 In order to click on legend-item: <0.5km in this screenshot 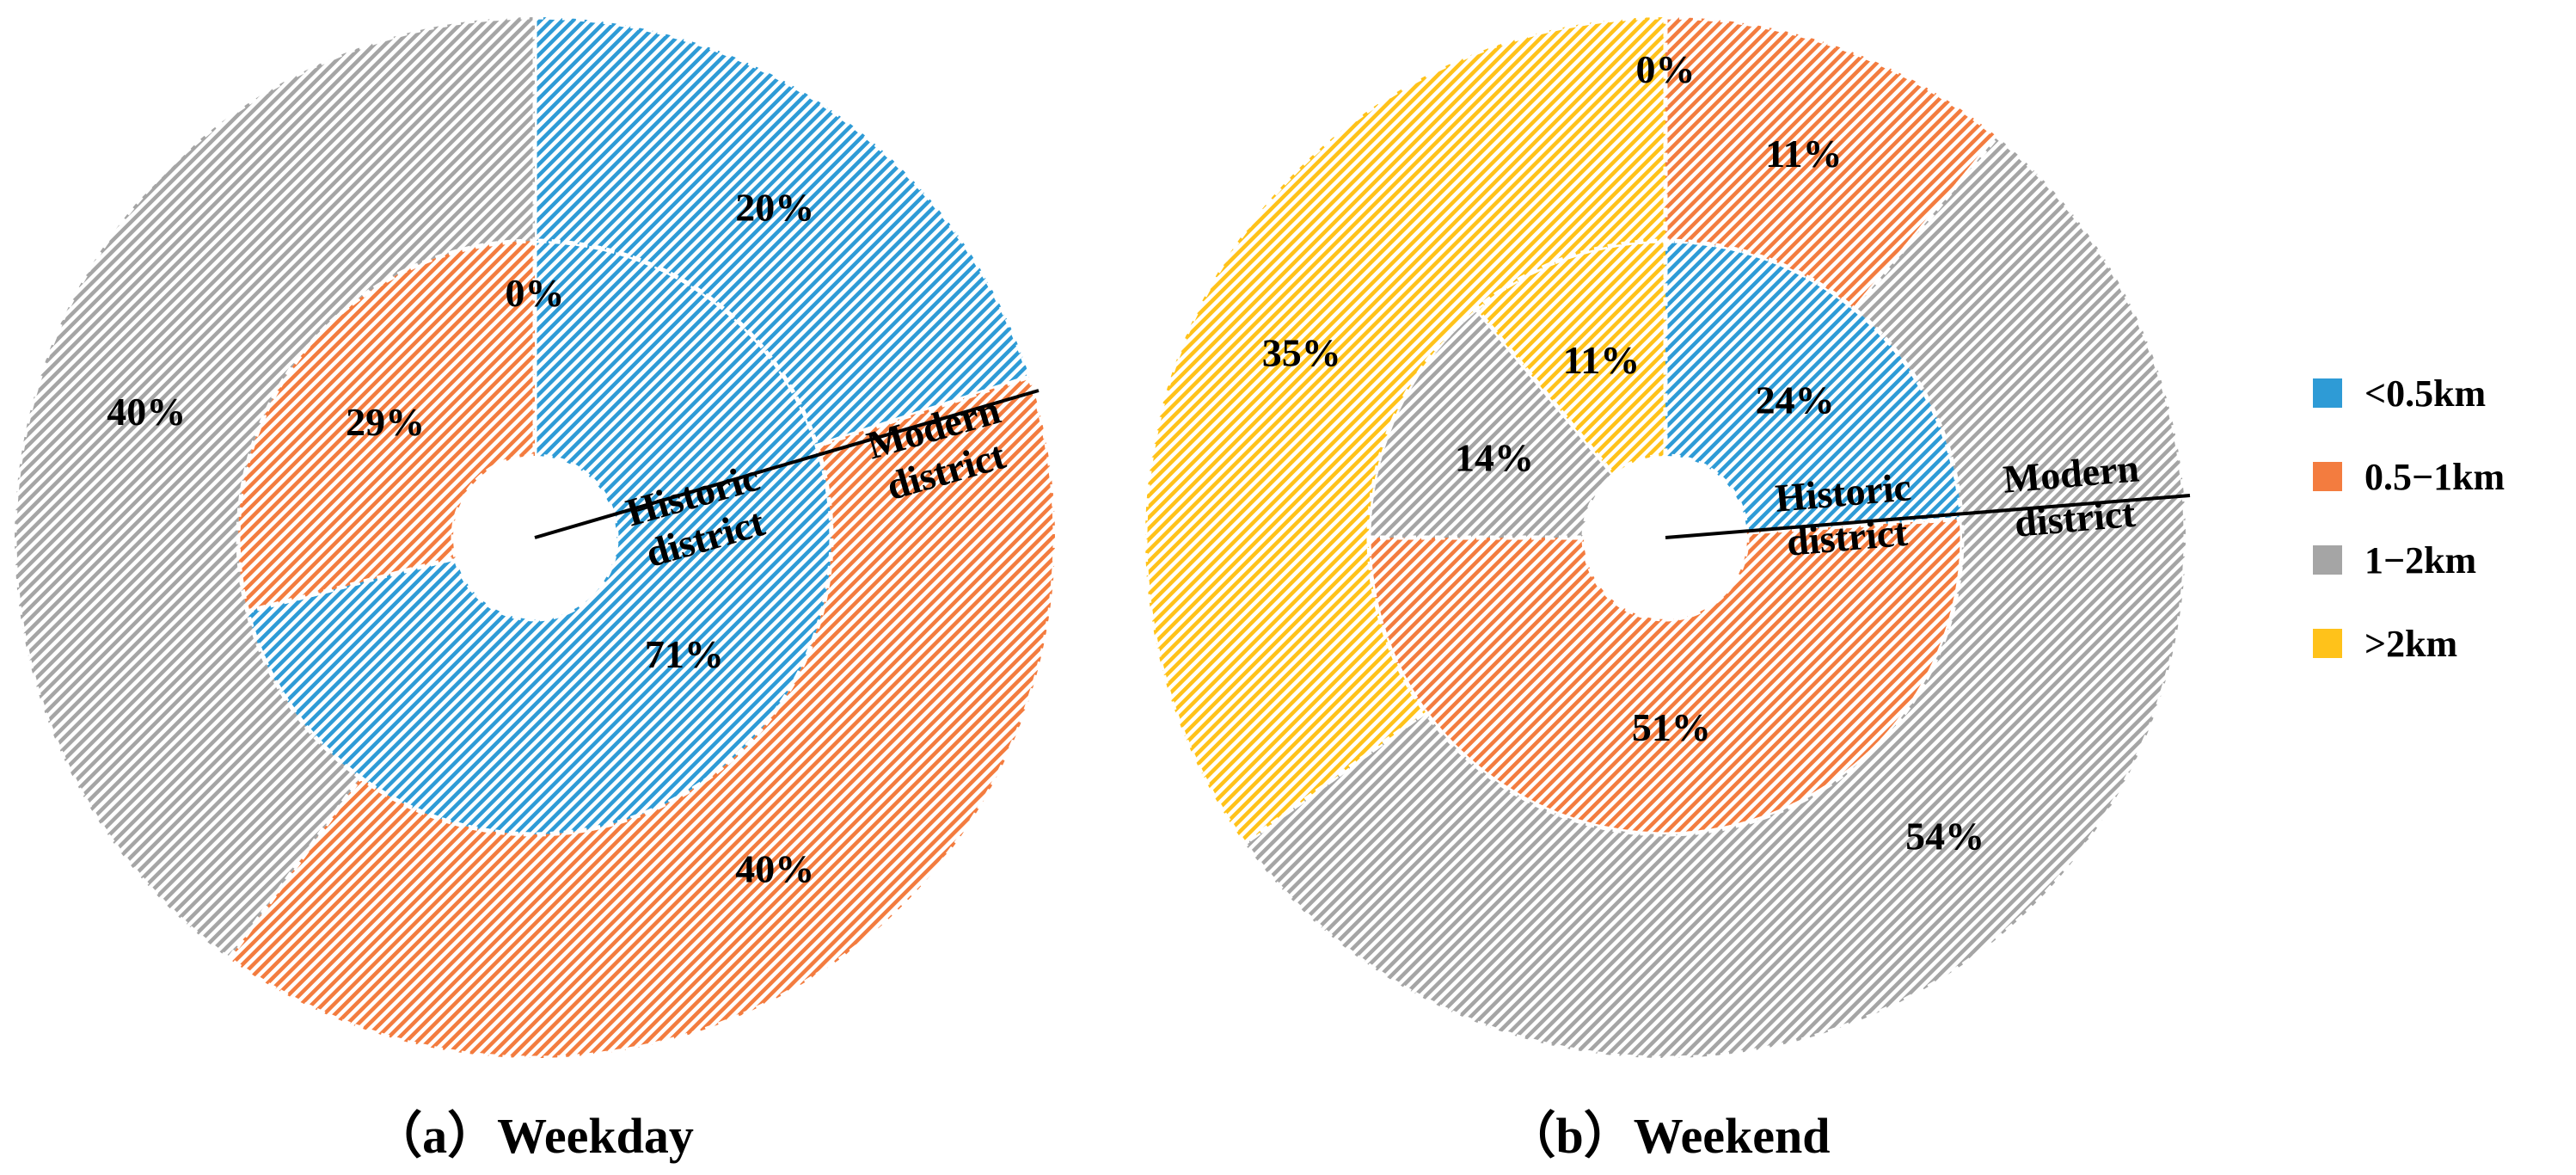, I will do `click(2399, 393)`.